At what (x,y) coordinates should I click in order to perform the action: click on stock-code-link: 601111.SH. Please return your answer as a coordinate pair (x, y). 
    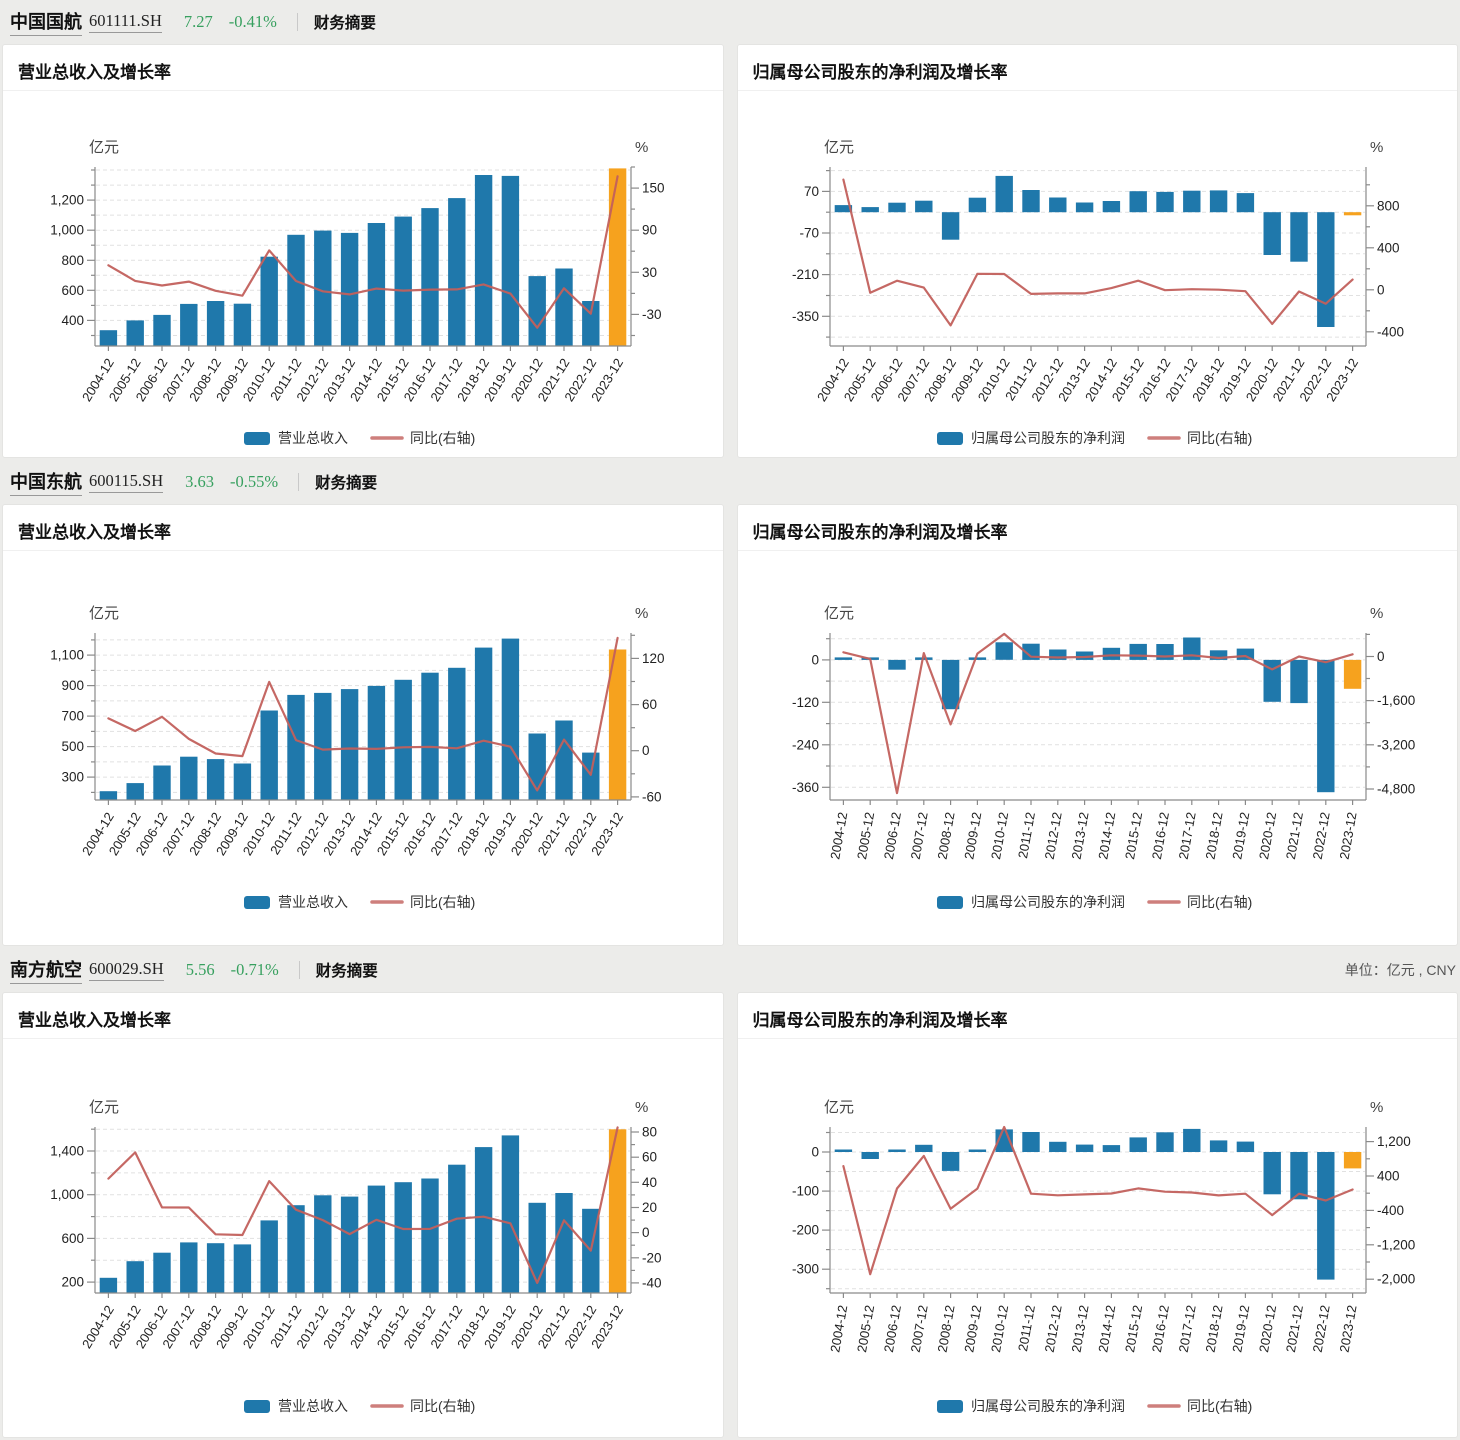
    Looking at the image, I should click on (125, 22).